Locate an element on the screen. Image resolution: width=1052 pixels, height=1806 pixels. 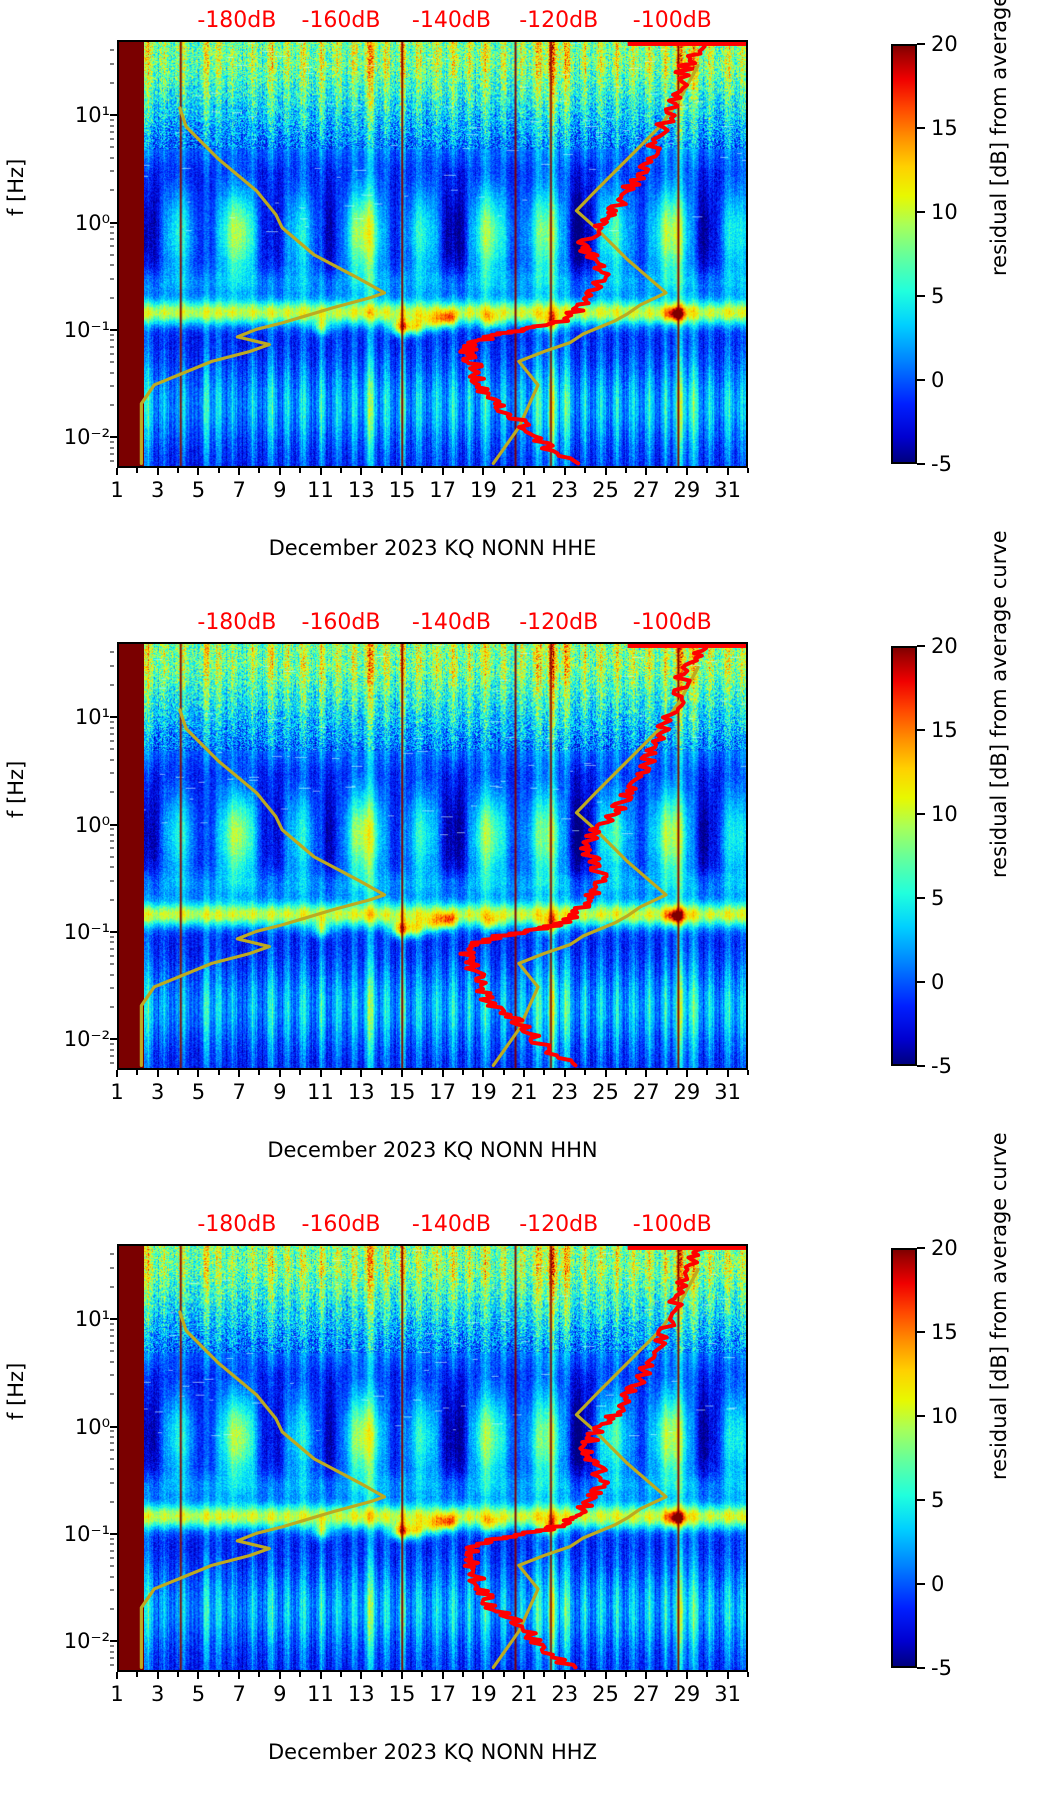
y-tick-label: 10⁻² is located at coordinates (86, 1039).